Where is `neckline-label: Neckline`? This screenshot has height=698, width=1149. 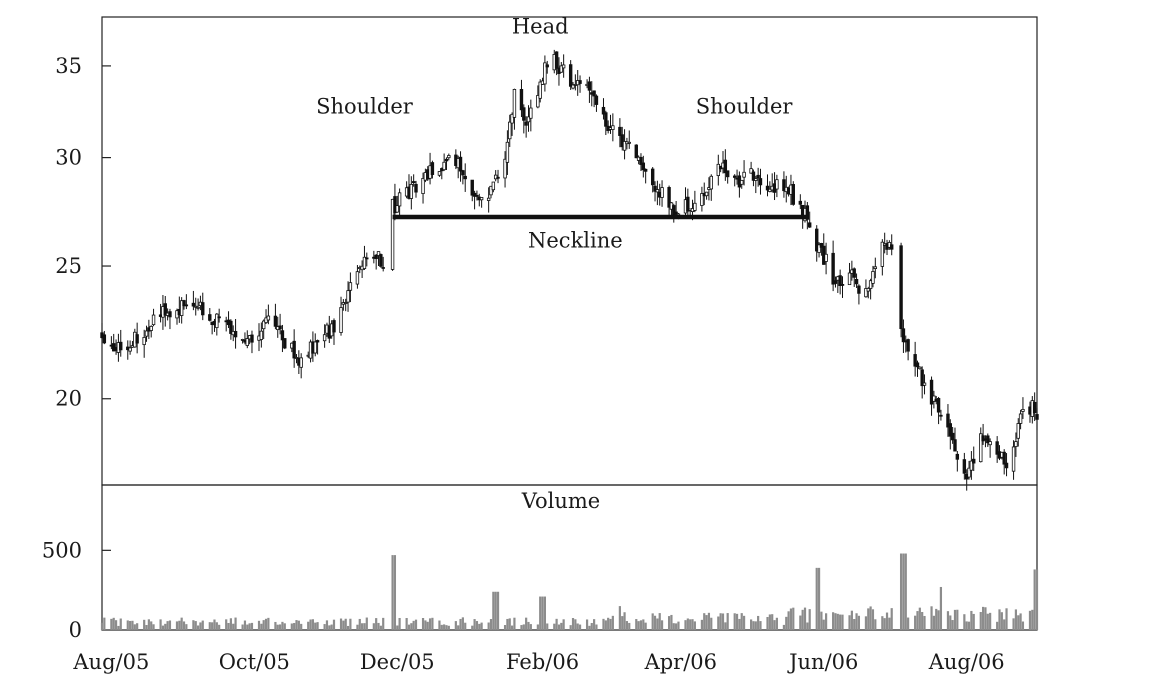 neckline-label: Neckline is located at coordinates (575, 240).